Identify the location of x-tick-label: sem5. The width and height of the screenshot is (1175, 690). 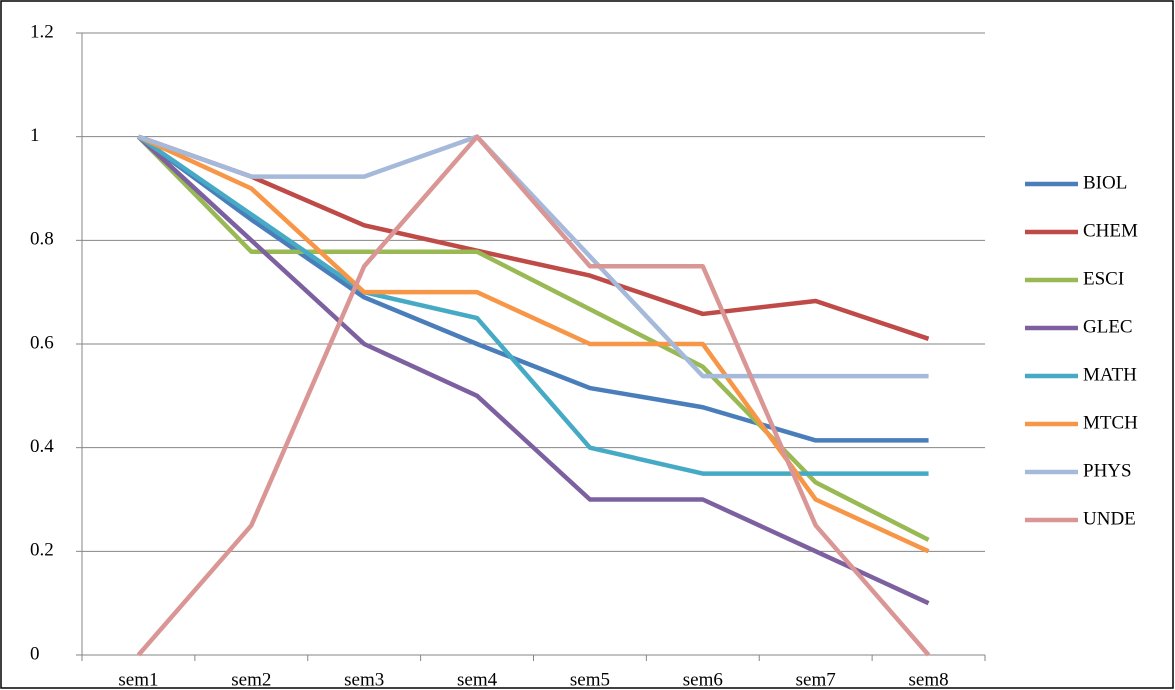
(590, 679).